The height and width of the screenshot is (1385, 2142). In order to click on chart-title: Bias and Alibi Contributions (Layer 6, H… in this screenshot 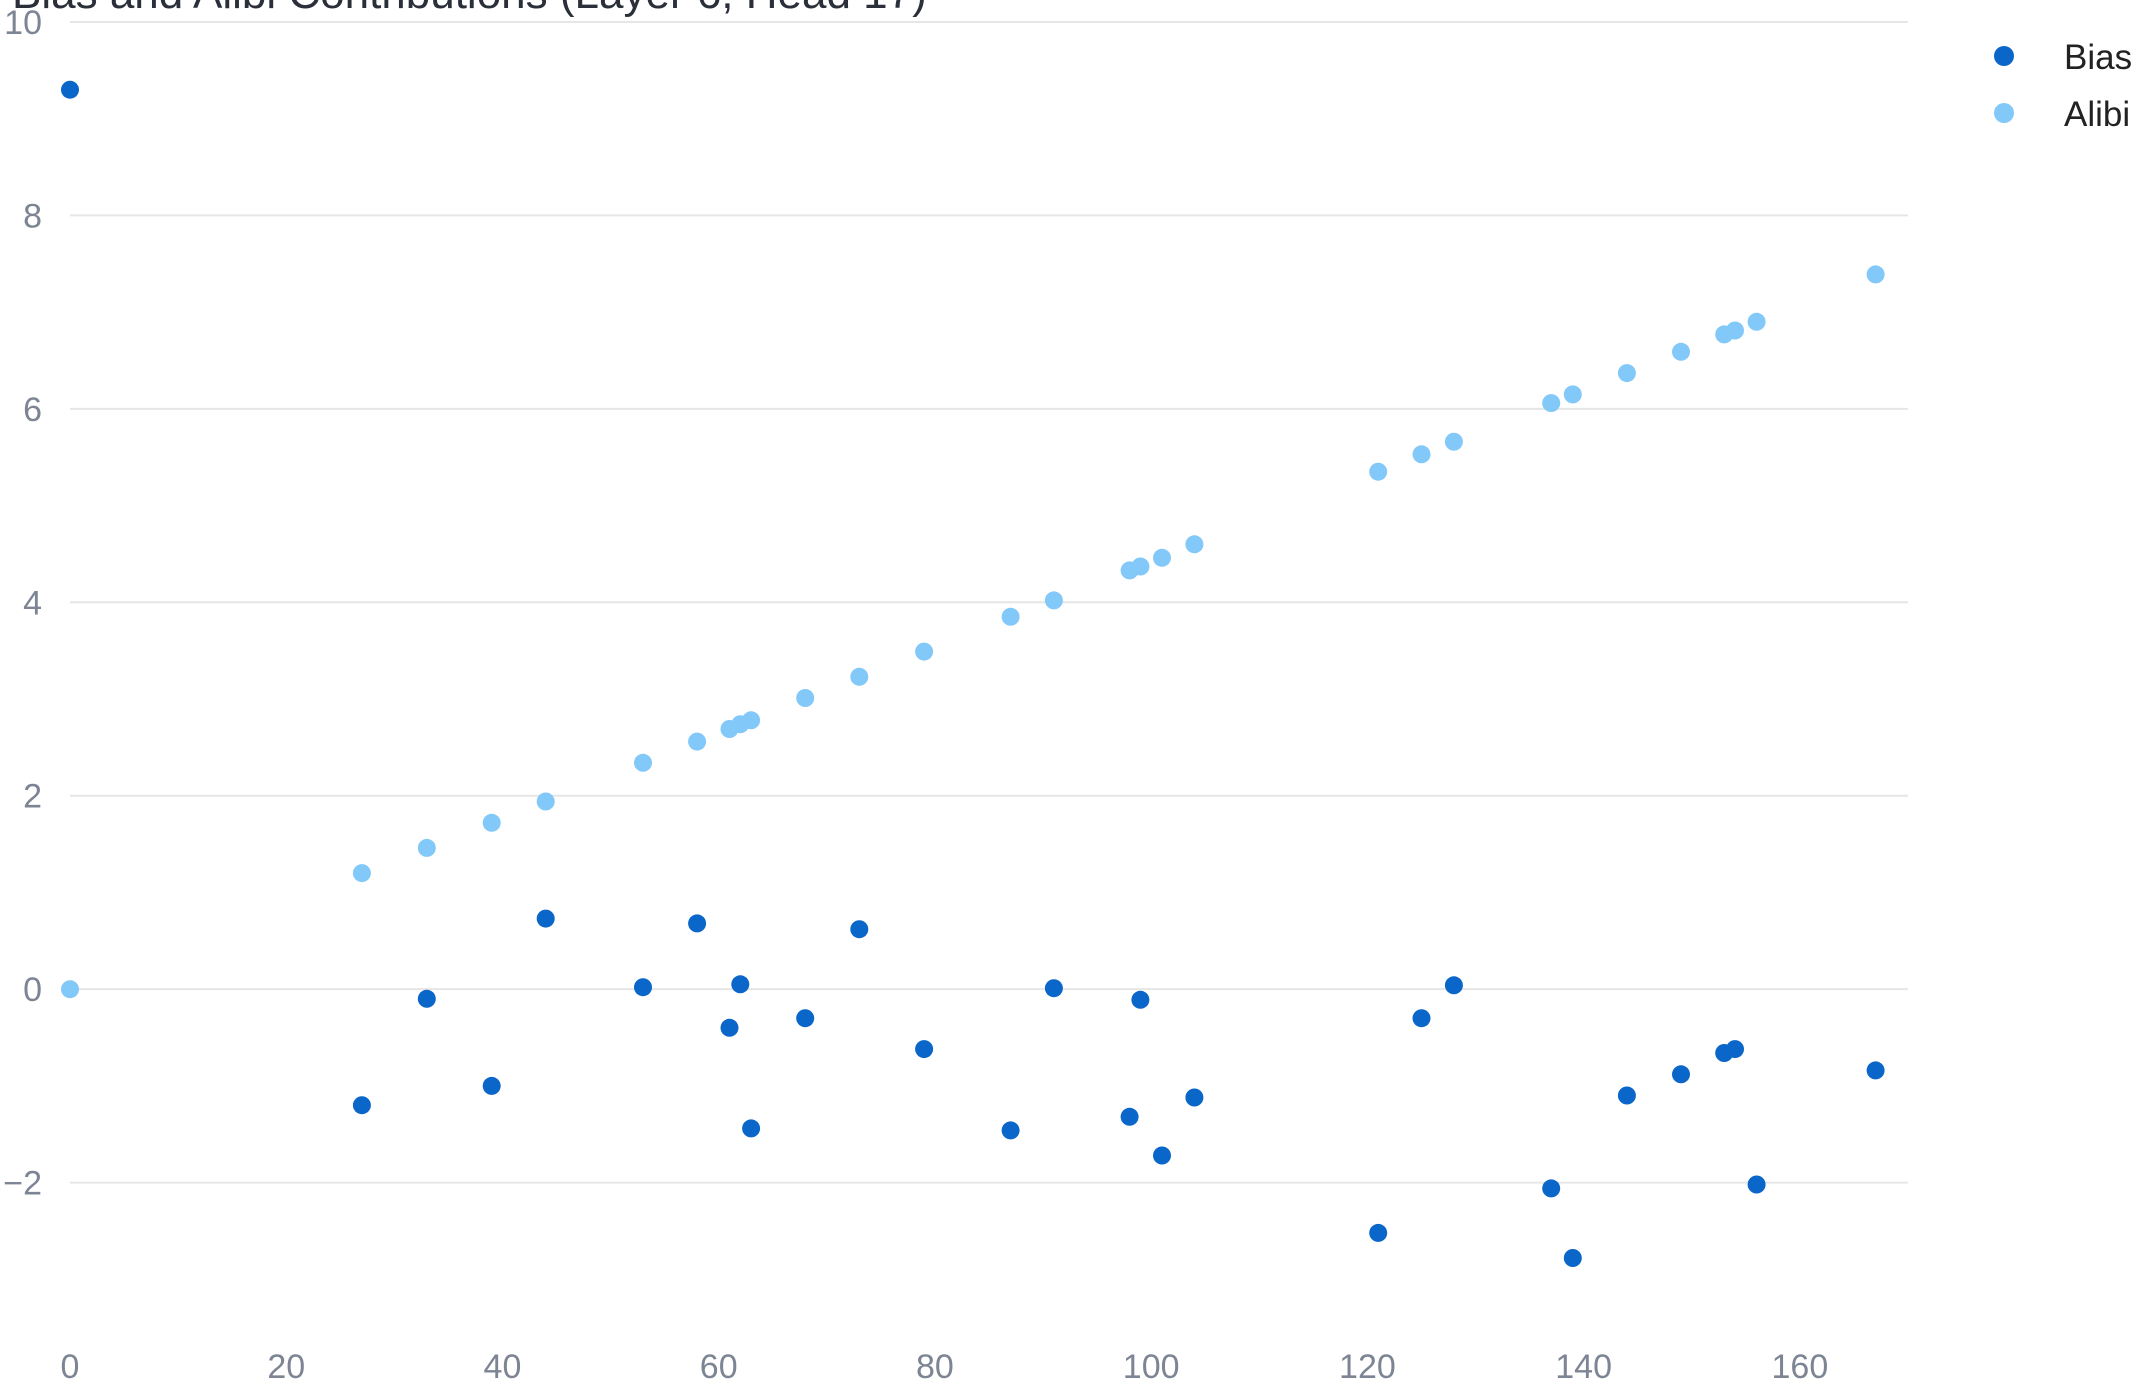, I will do `click(469, 9)`.